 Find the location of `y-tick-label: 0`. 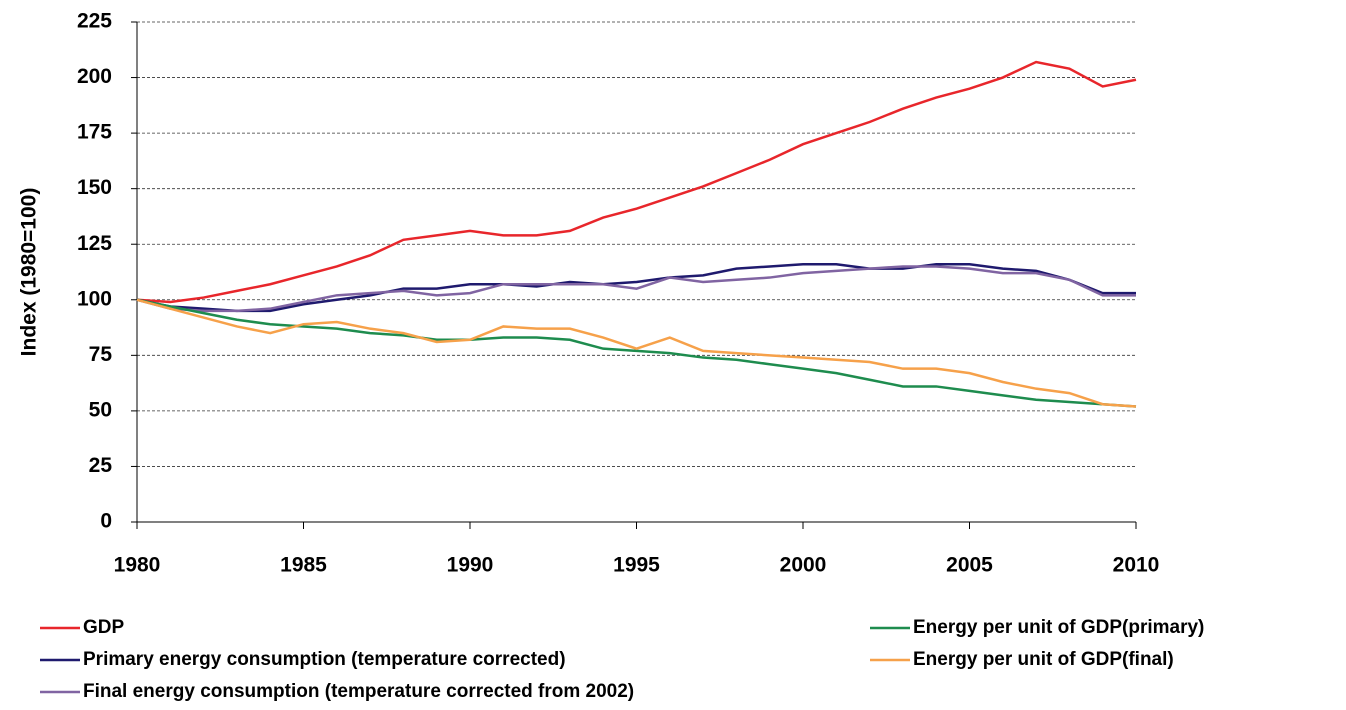

y-tick-label: 0 is located at coordinates (106, 521).